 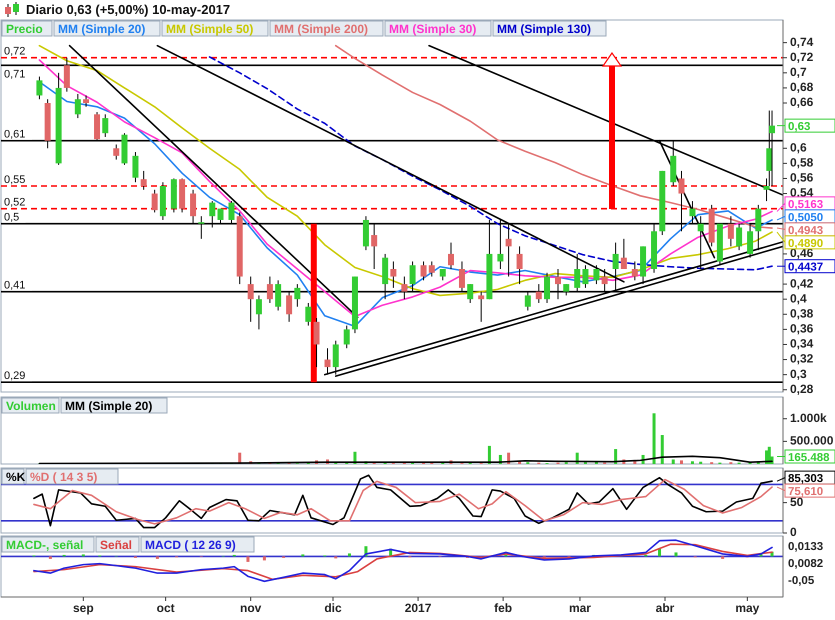 I want to click on text: MM (Simple 50), so click(x=210, y=29).